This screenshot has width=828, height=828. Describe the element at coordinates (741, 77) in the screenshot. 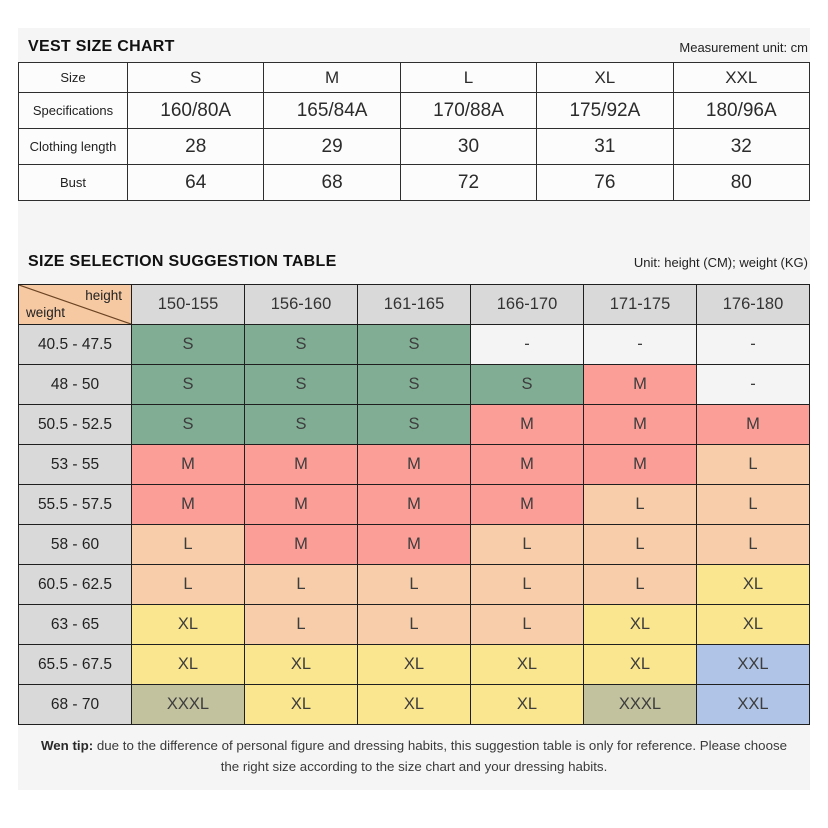

I see `size-chart-cell: XXL` at that location.